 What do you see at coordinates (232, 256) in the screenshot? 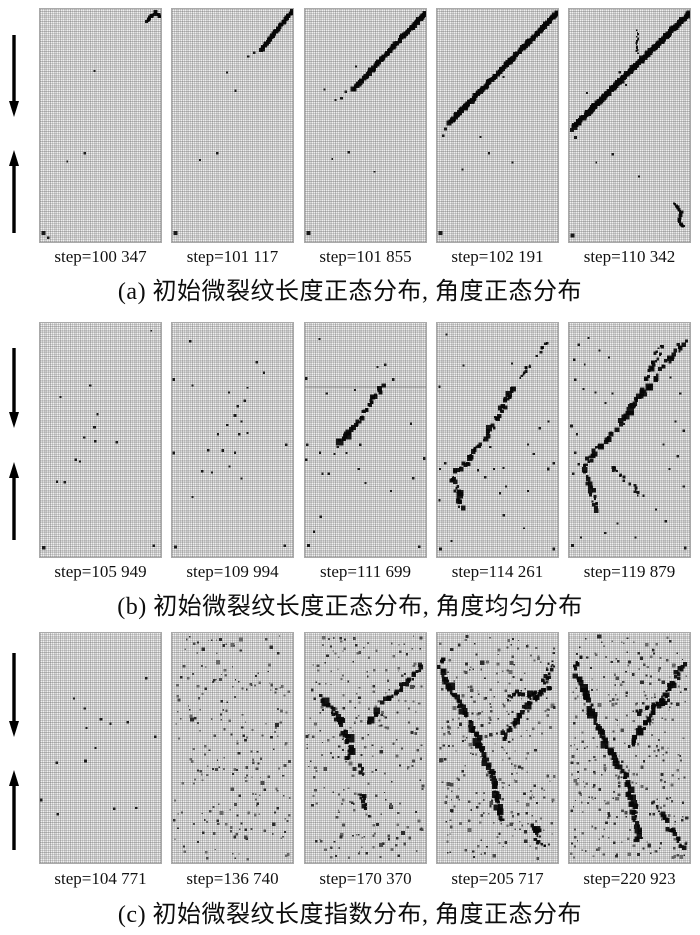
I see `step-label: step=101 117` at bounding box center [232, 256].